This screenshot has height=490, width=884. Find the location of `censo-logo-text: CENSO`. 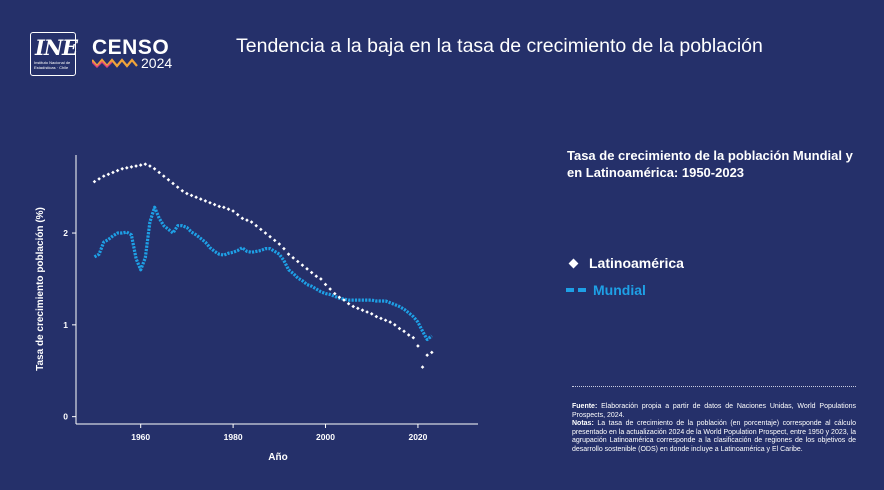

censo-logo-text: CENSO is located at coordinates (131, 47).